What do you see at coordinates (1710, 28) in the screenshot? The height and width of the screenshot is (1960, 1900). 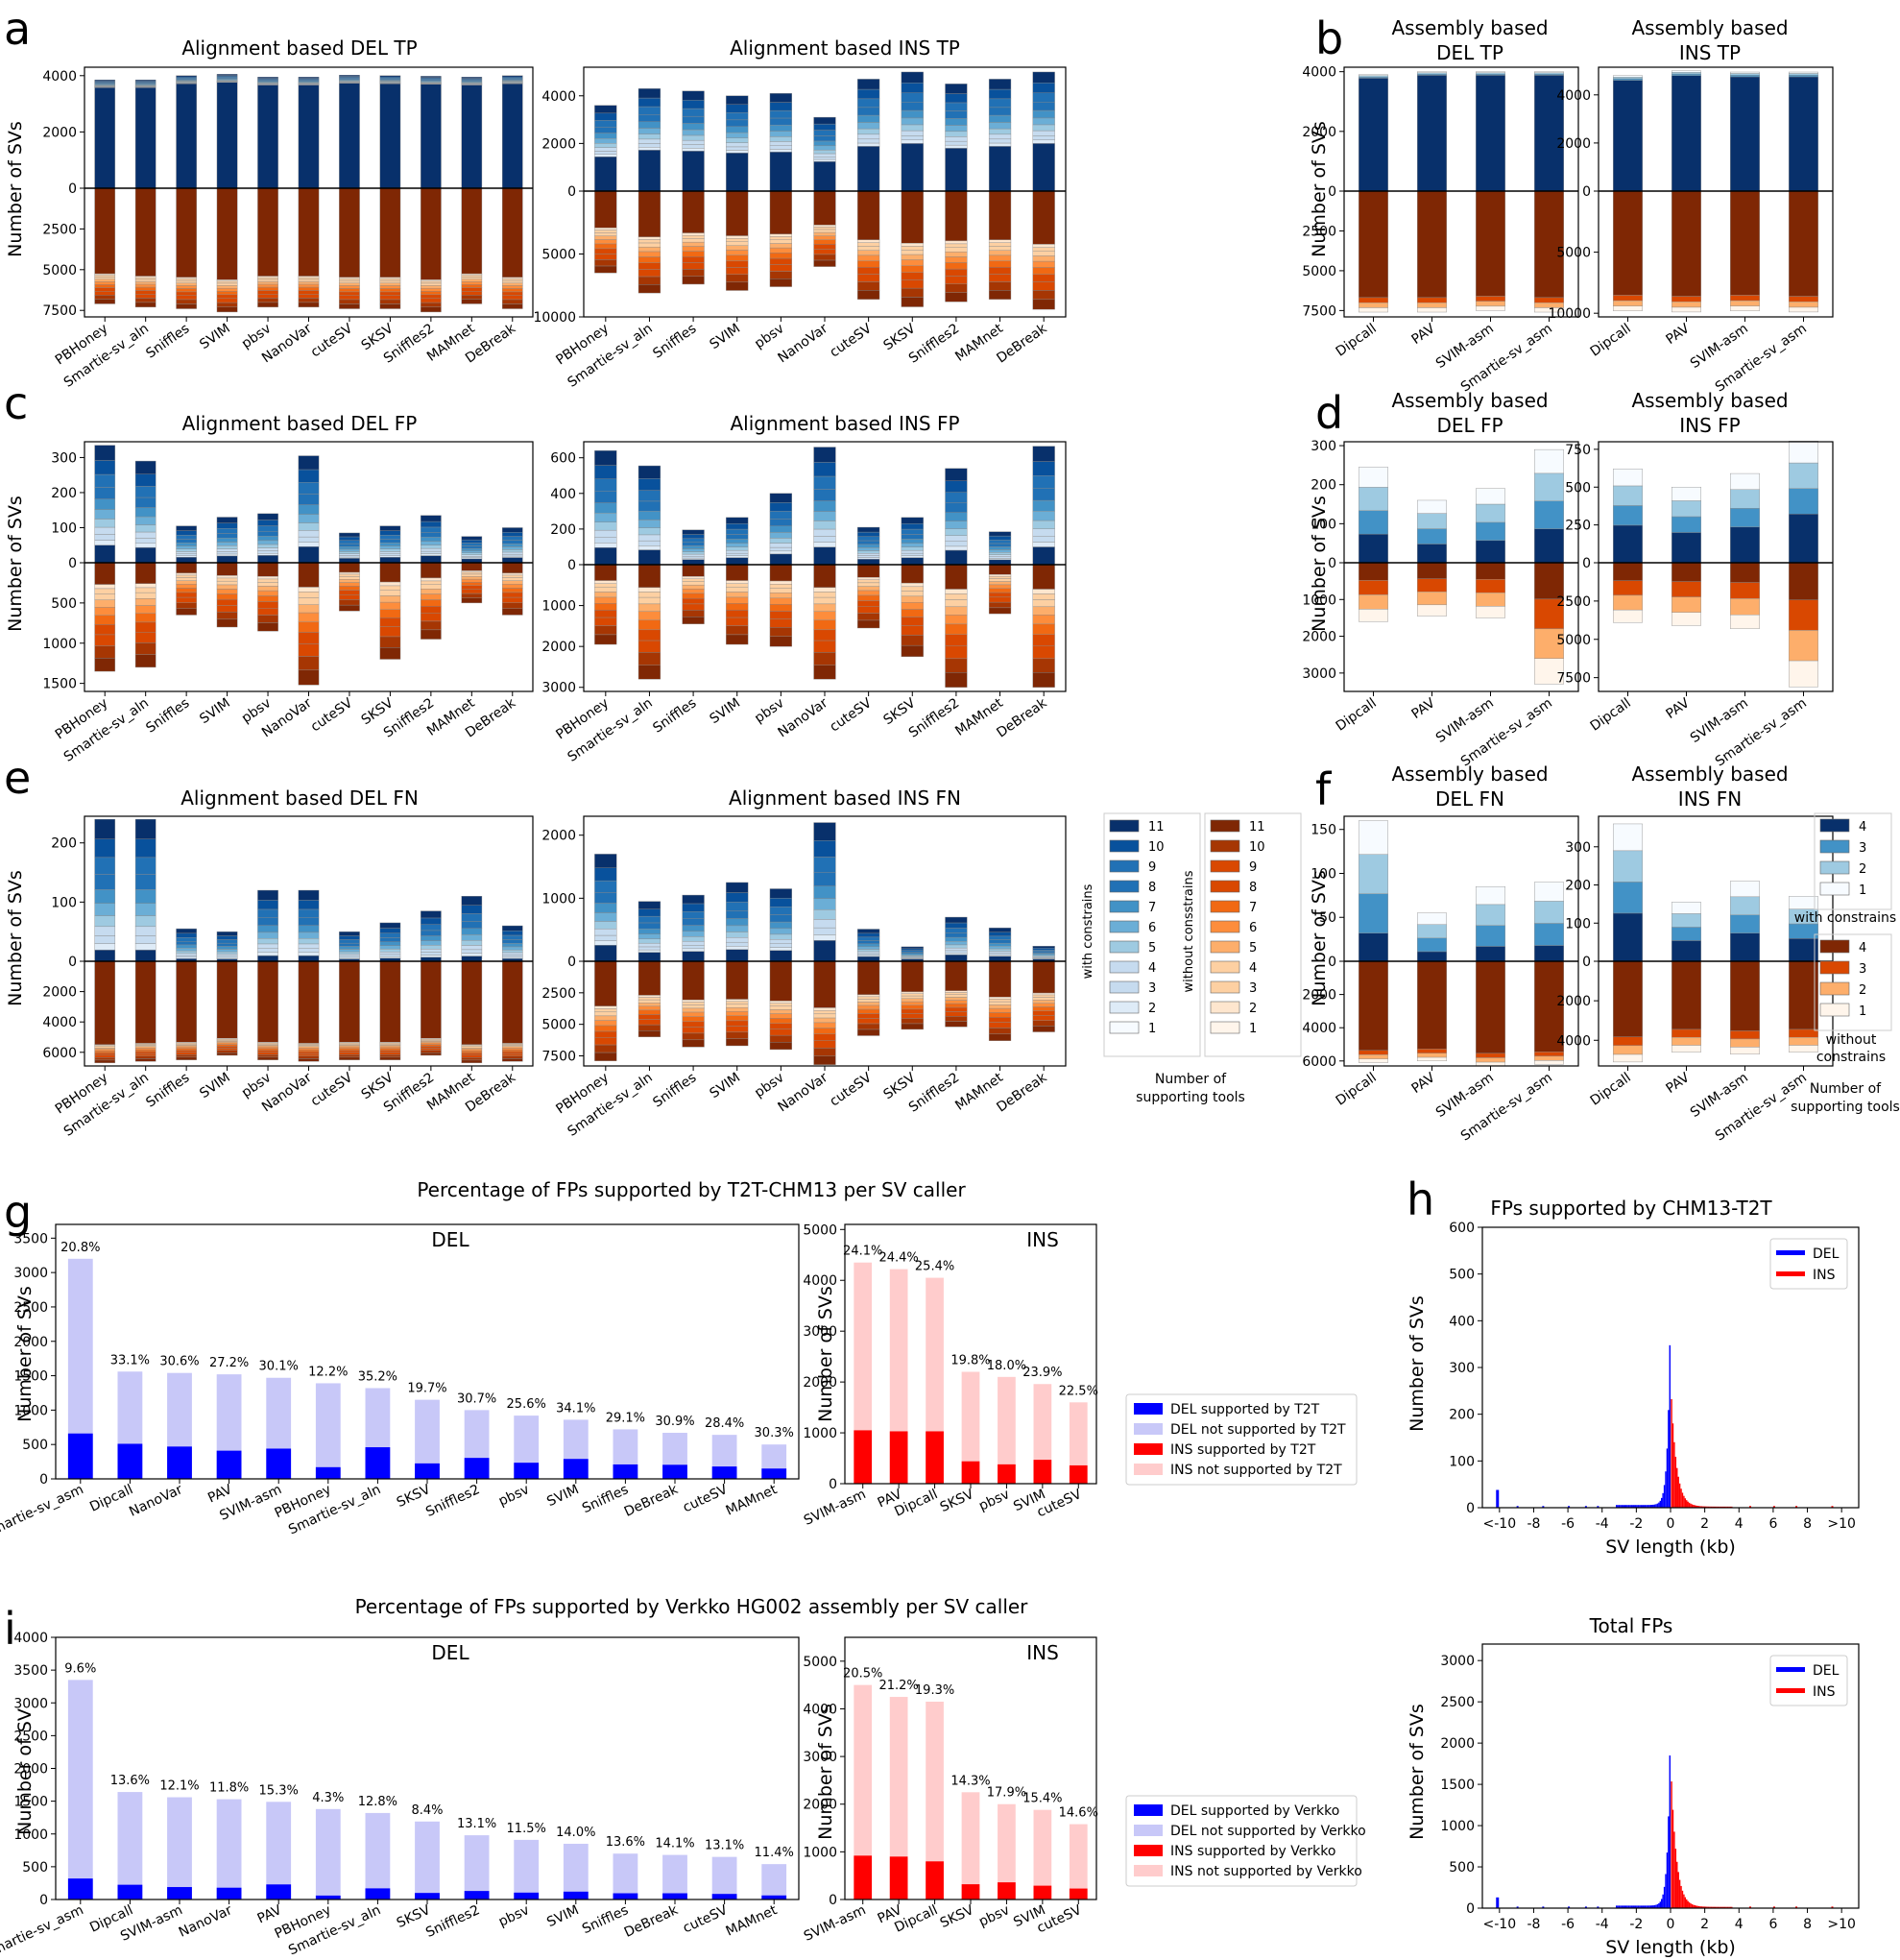 I see `title-b-ins-1: Assembly based` at bounding box center [1710, 28].